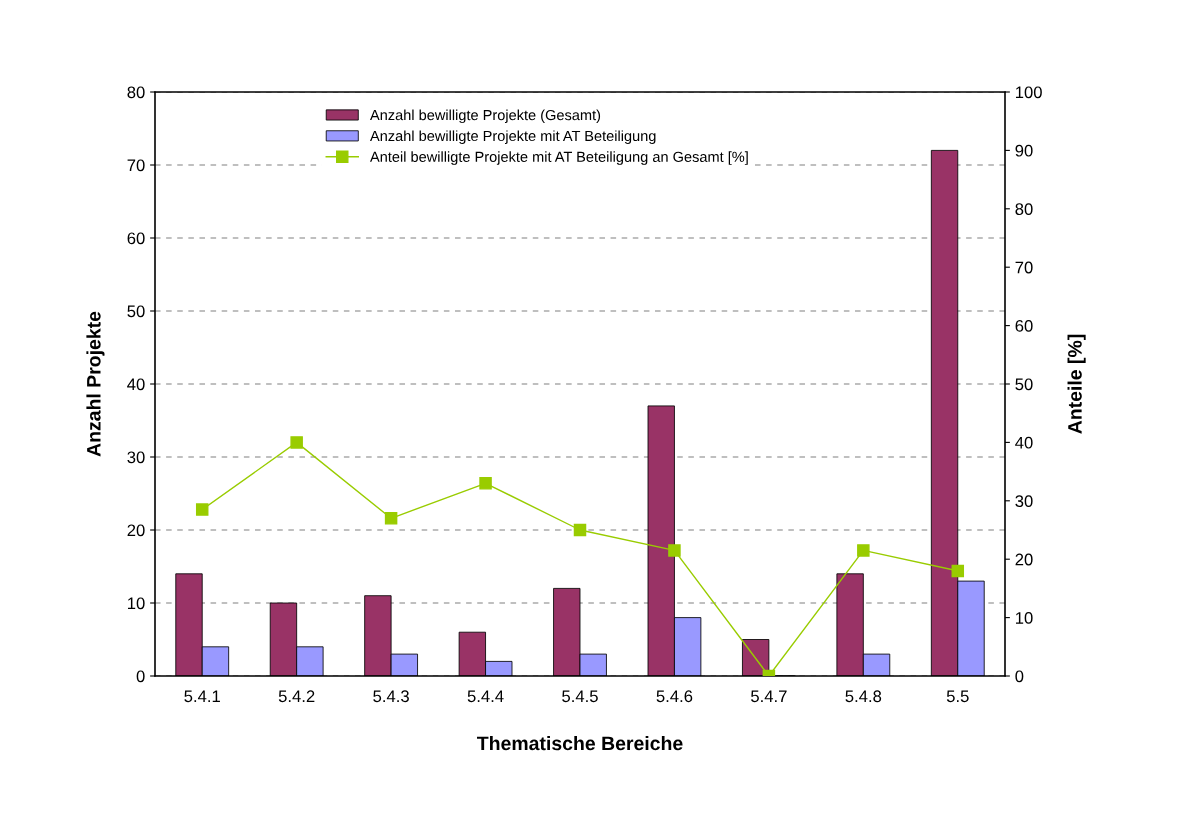 The width and height of the screenshot is (1184, 823). What do you see at coordinates (95, 384) in the screenshot?
I see `y-axis-title: Anzahl Projekte` at bounding box center [95, 384].